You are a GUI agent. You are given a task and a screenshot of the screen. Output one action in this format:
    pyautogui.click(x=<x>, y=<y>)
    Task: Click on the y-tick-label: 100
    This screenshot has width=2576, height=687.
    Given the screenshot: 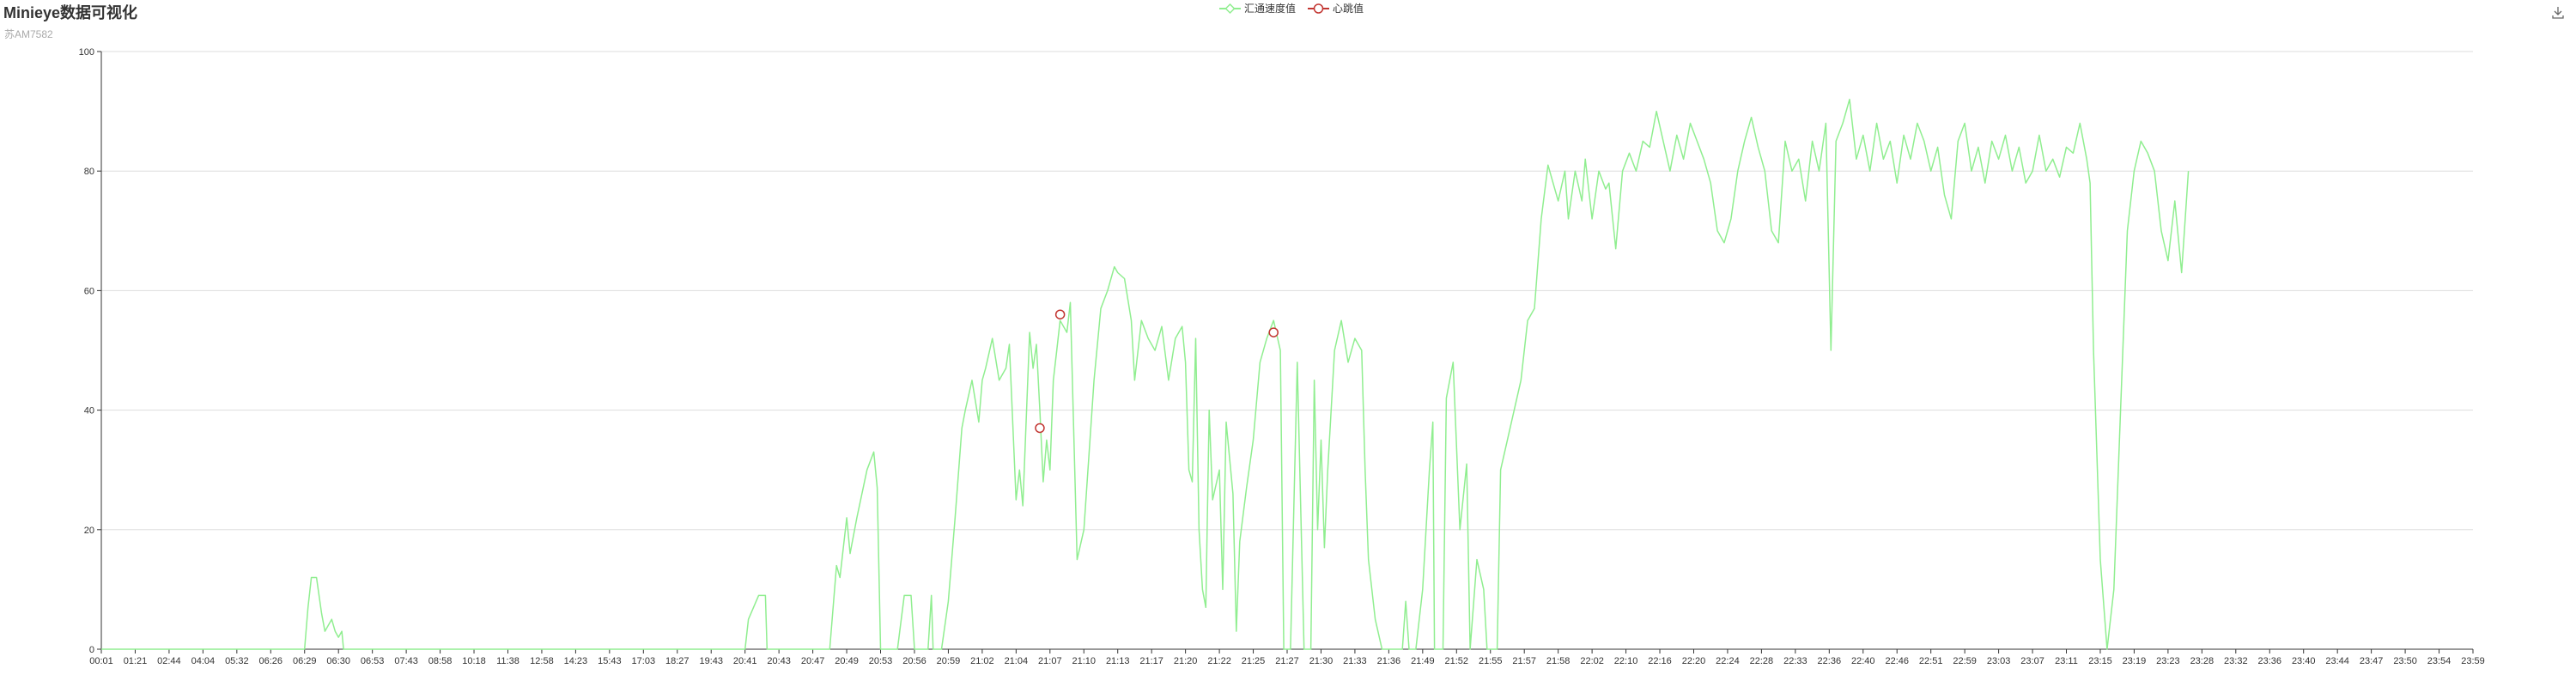 What is the action you would take?
    pyautogui.click(x=86, y=52)
    